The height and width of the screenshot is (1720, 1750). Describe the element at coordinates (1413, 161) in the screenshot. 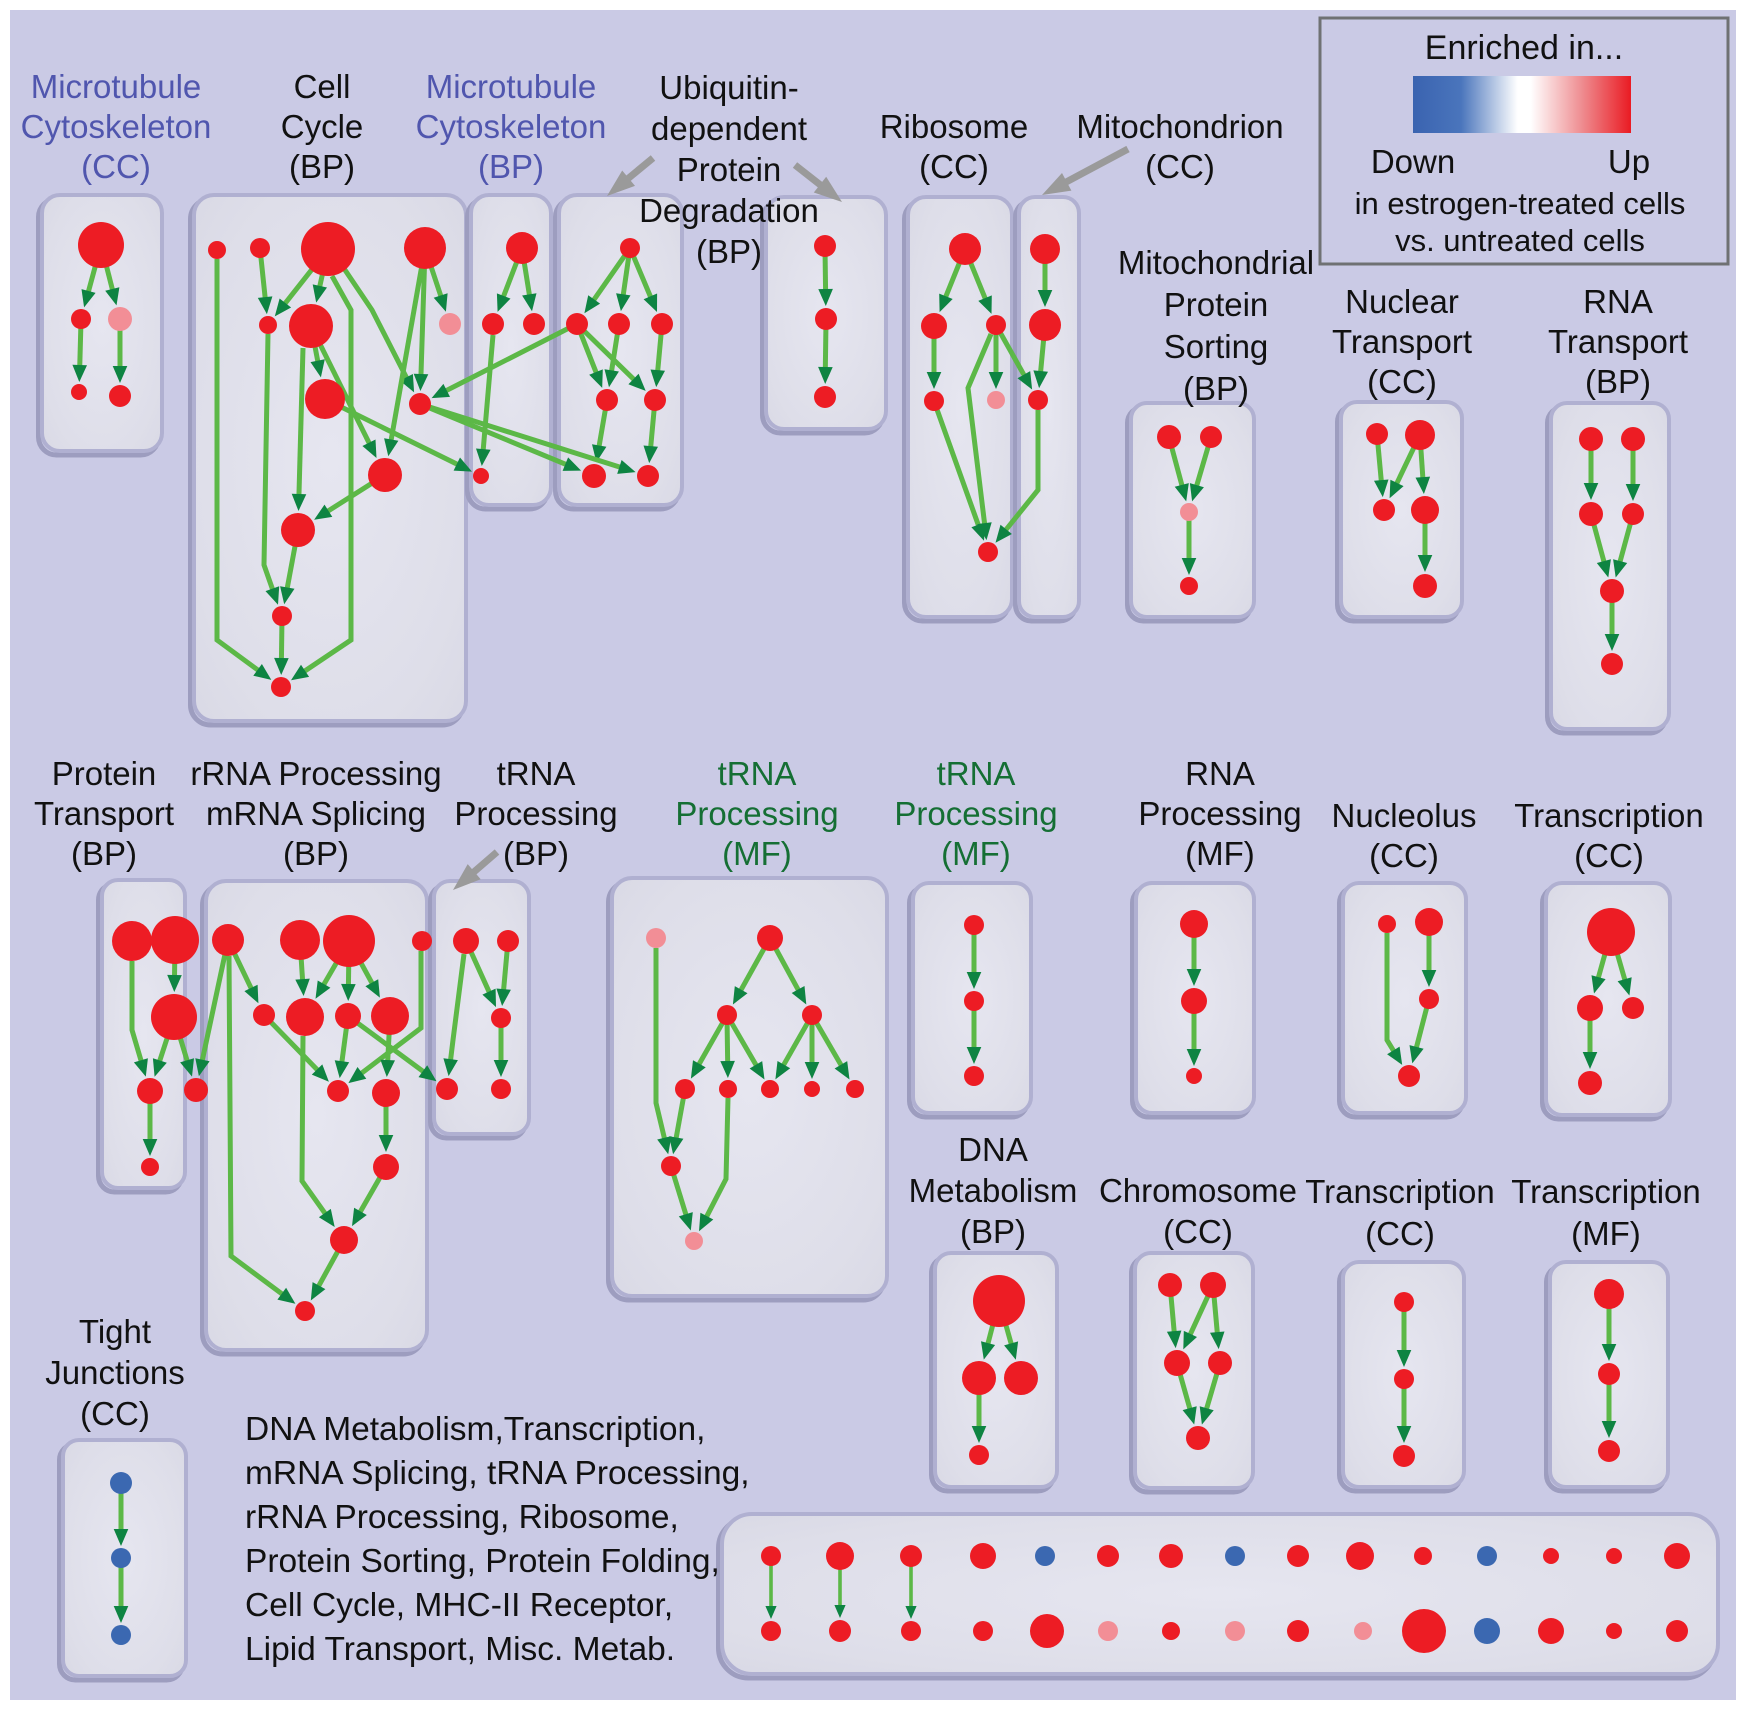

I see `svg-text: Down` at that location.